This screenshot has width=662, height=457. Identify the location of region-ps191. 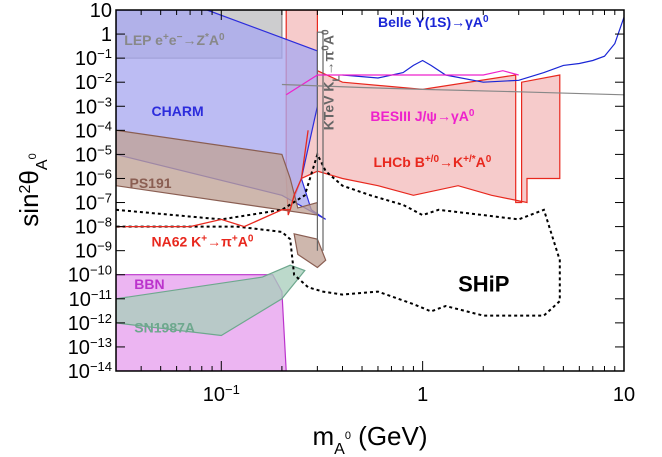
(217, 172).